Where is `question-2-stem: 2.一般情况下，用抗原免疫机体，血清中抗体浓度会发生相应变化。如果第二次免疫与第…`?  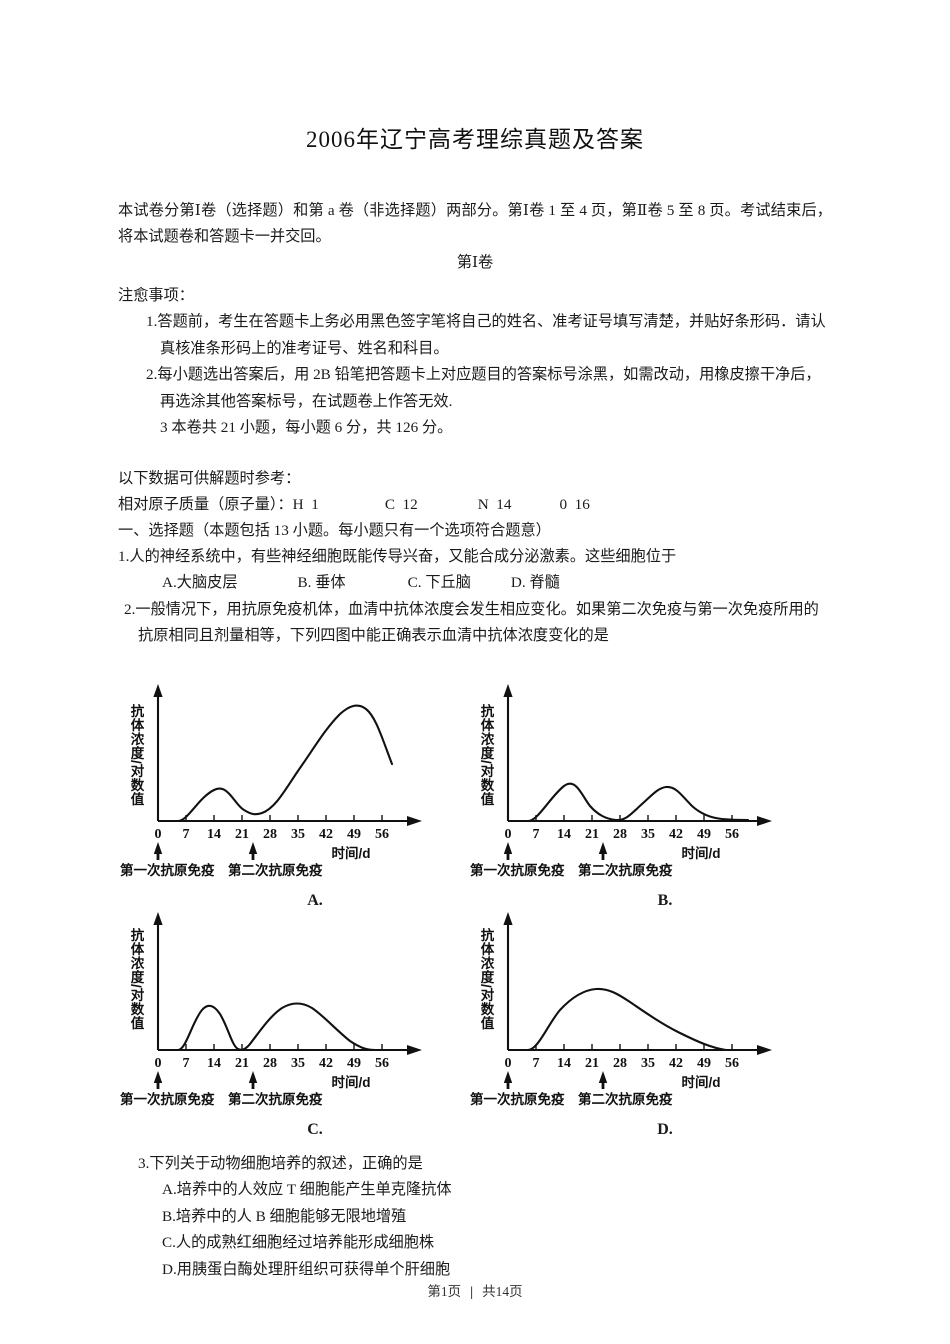
question-2-stem: 2.一般情况下，用抗原免疫机体，血清中抗体浓度会发生相应变化。如果第二次免疫与第… is located at coordinates (471, 622).